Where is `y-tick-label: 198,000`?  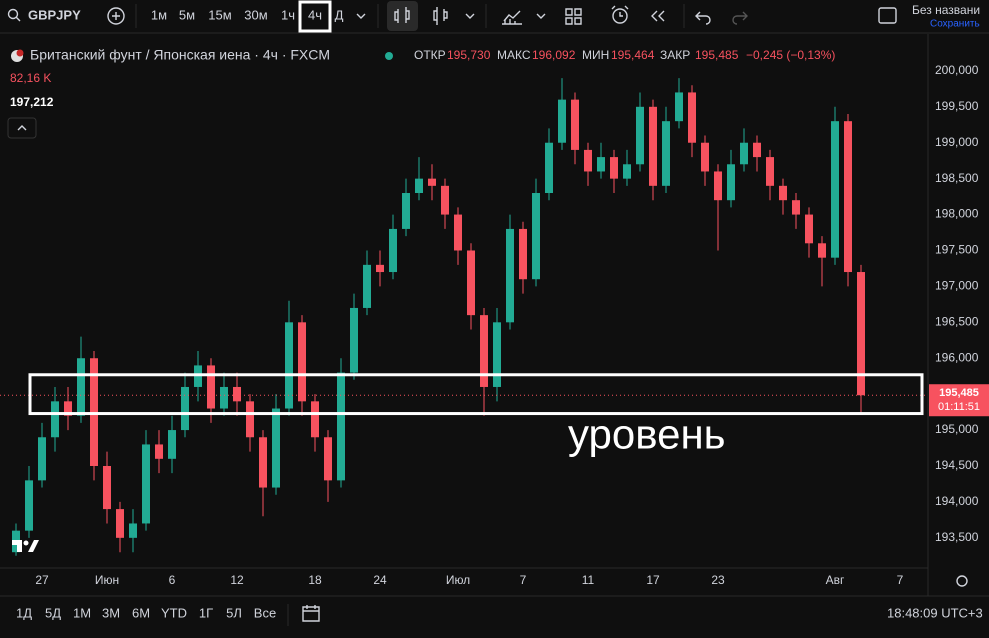 y-tick-label: 198,000 is located at coordinates (957, 214).